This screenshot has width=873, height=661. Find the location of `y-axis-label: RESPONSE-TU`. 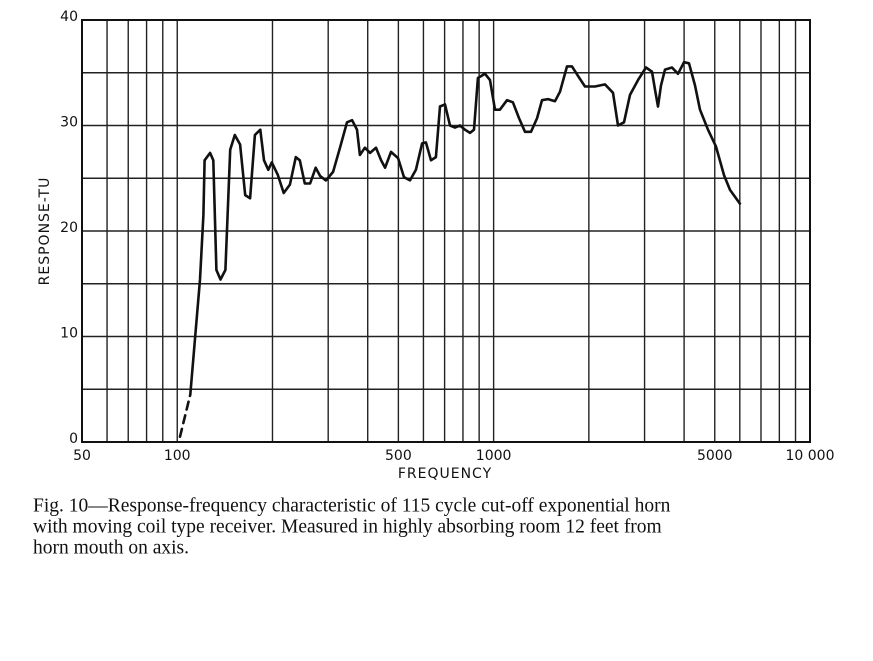

y-axis-label: RESPONSE-TU is located at coordinates (45, 231).